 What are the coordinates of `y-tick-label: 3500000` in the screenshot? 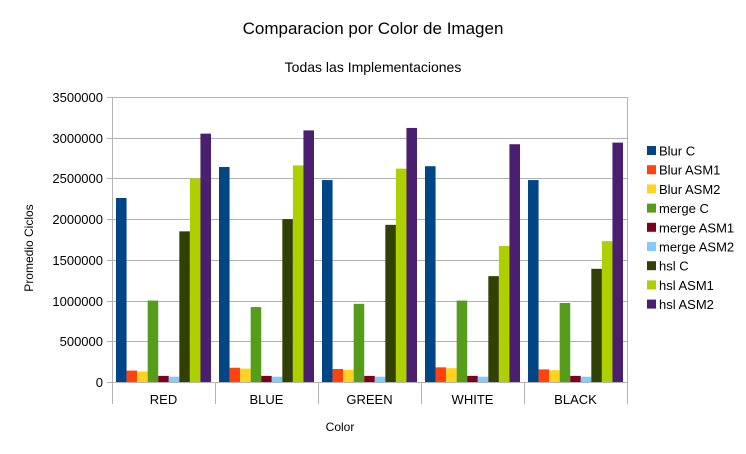 It's located at (77, 97).